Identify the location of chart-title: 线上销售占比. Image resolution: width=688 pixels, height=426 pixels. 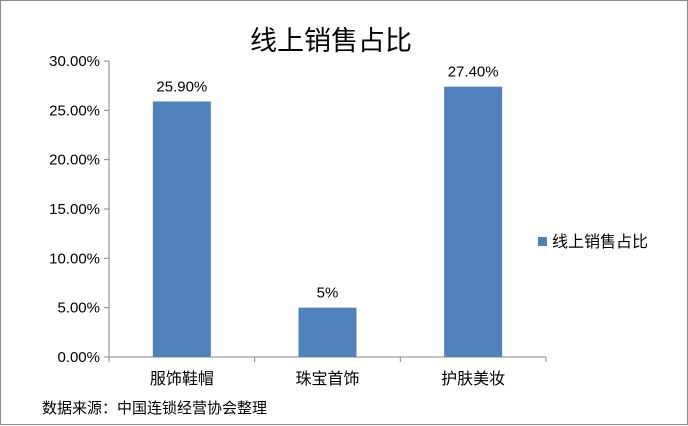
(331, 41).